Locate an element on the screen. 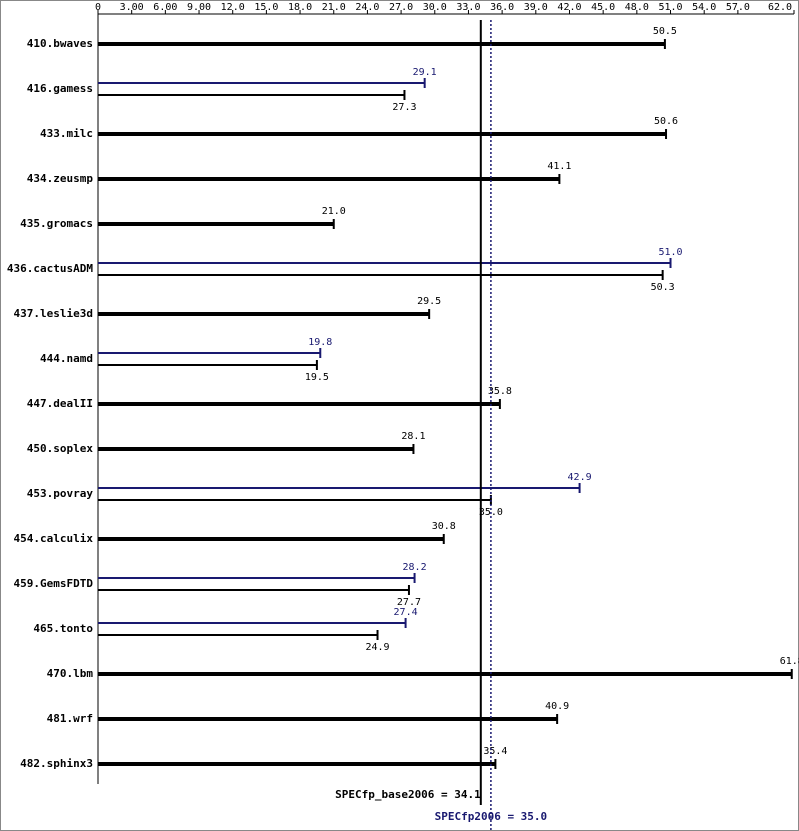 Image resolution: width=799 pixels, height=831 pixels. value-label: 35.8 is located at coordinates (500, 391).